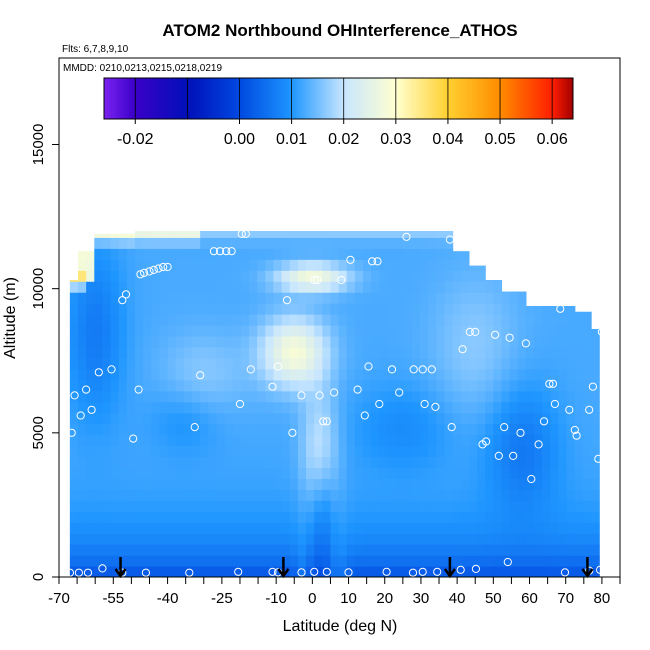 This screenshot has height=650, width=650. Describe the element at coordinates (168, 598) in the screenshot. I see `x-tick-label: -40` at that location.